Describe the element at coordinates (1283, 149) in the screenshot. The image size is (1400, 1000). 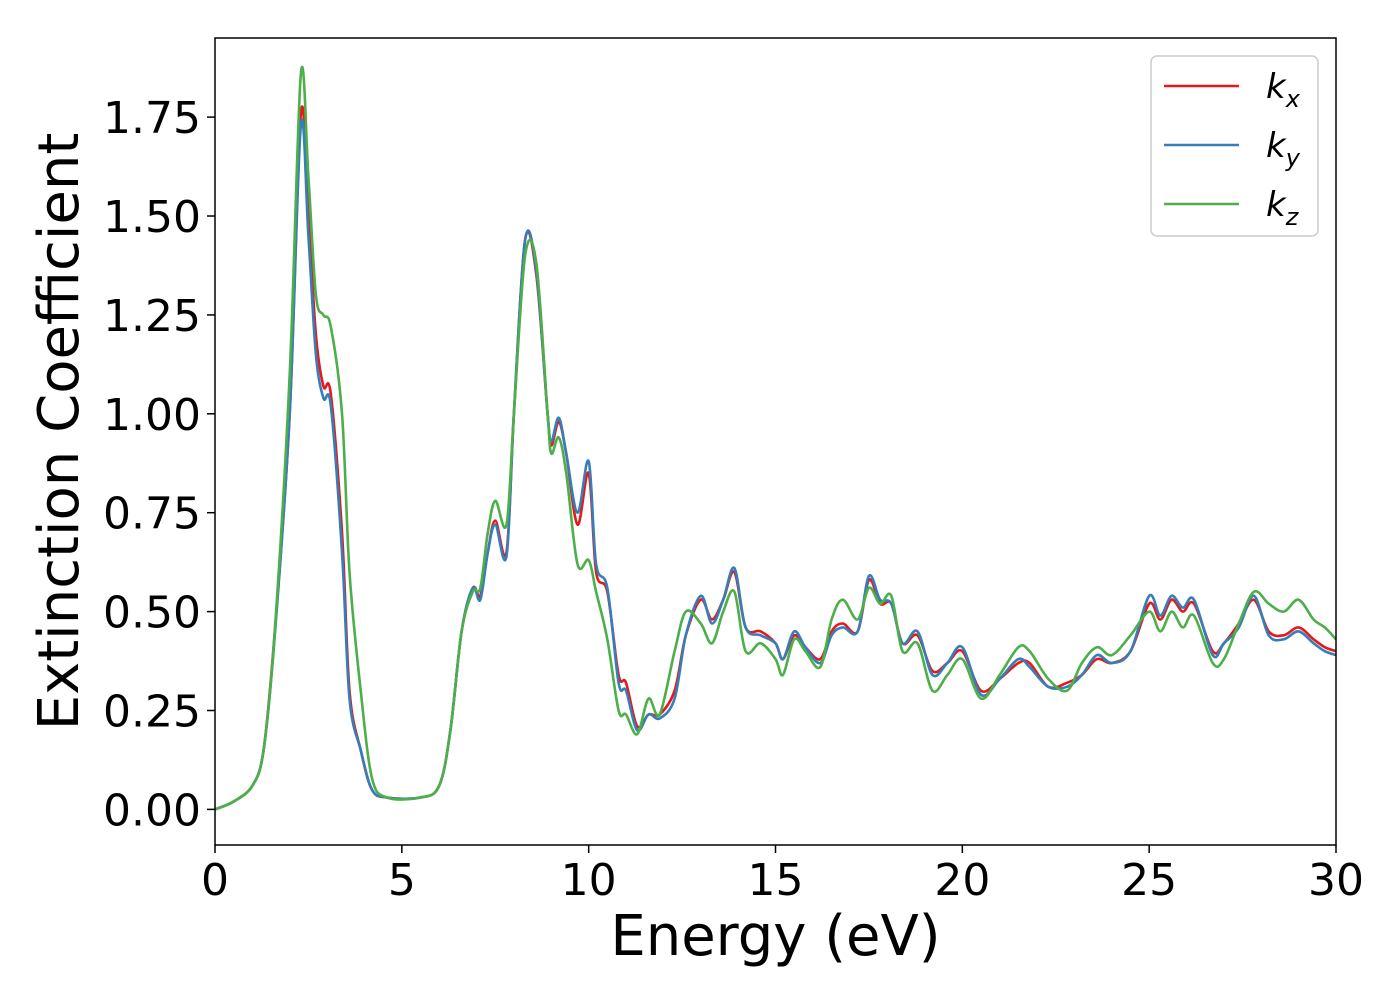
I see `legend-label-y: ky` at that location.